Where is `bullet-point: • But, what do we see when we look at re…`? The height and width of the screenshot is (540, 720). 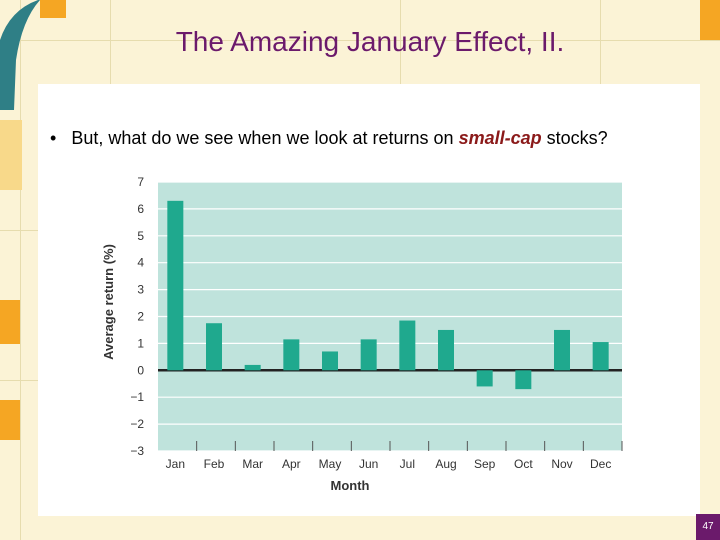
bullet-point: • But, what do we see when we look at re… is located at coordinates (329, 138).